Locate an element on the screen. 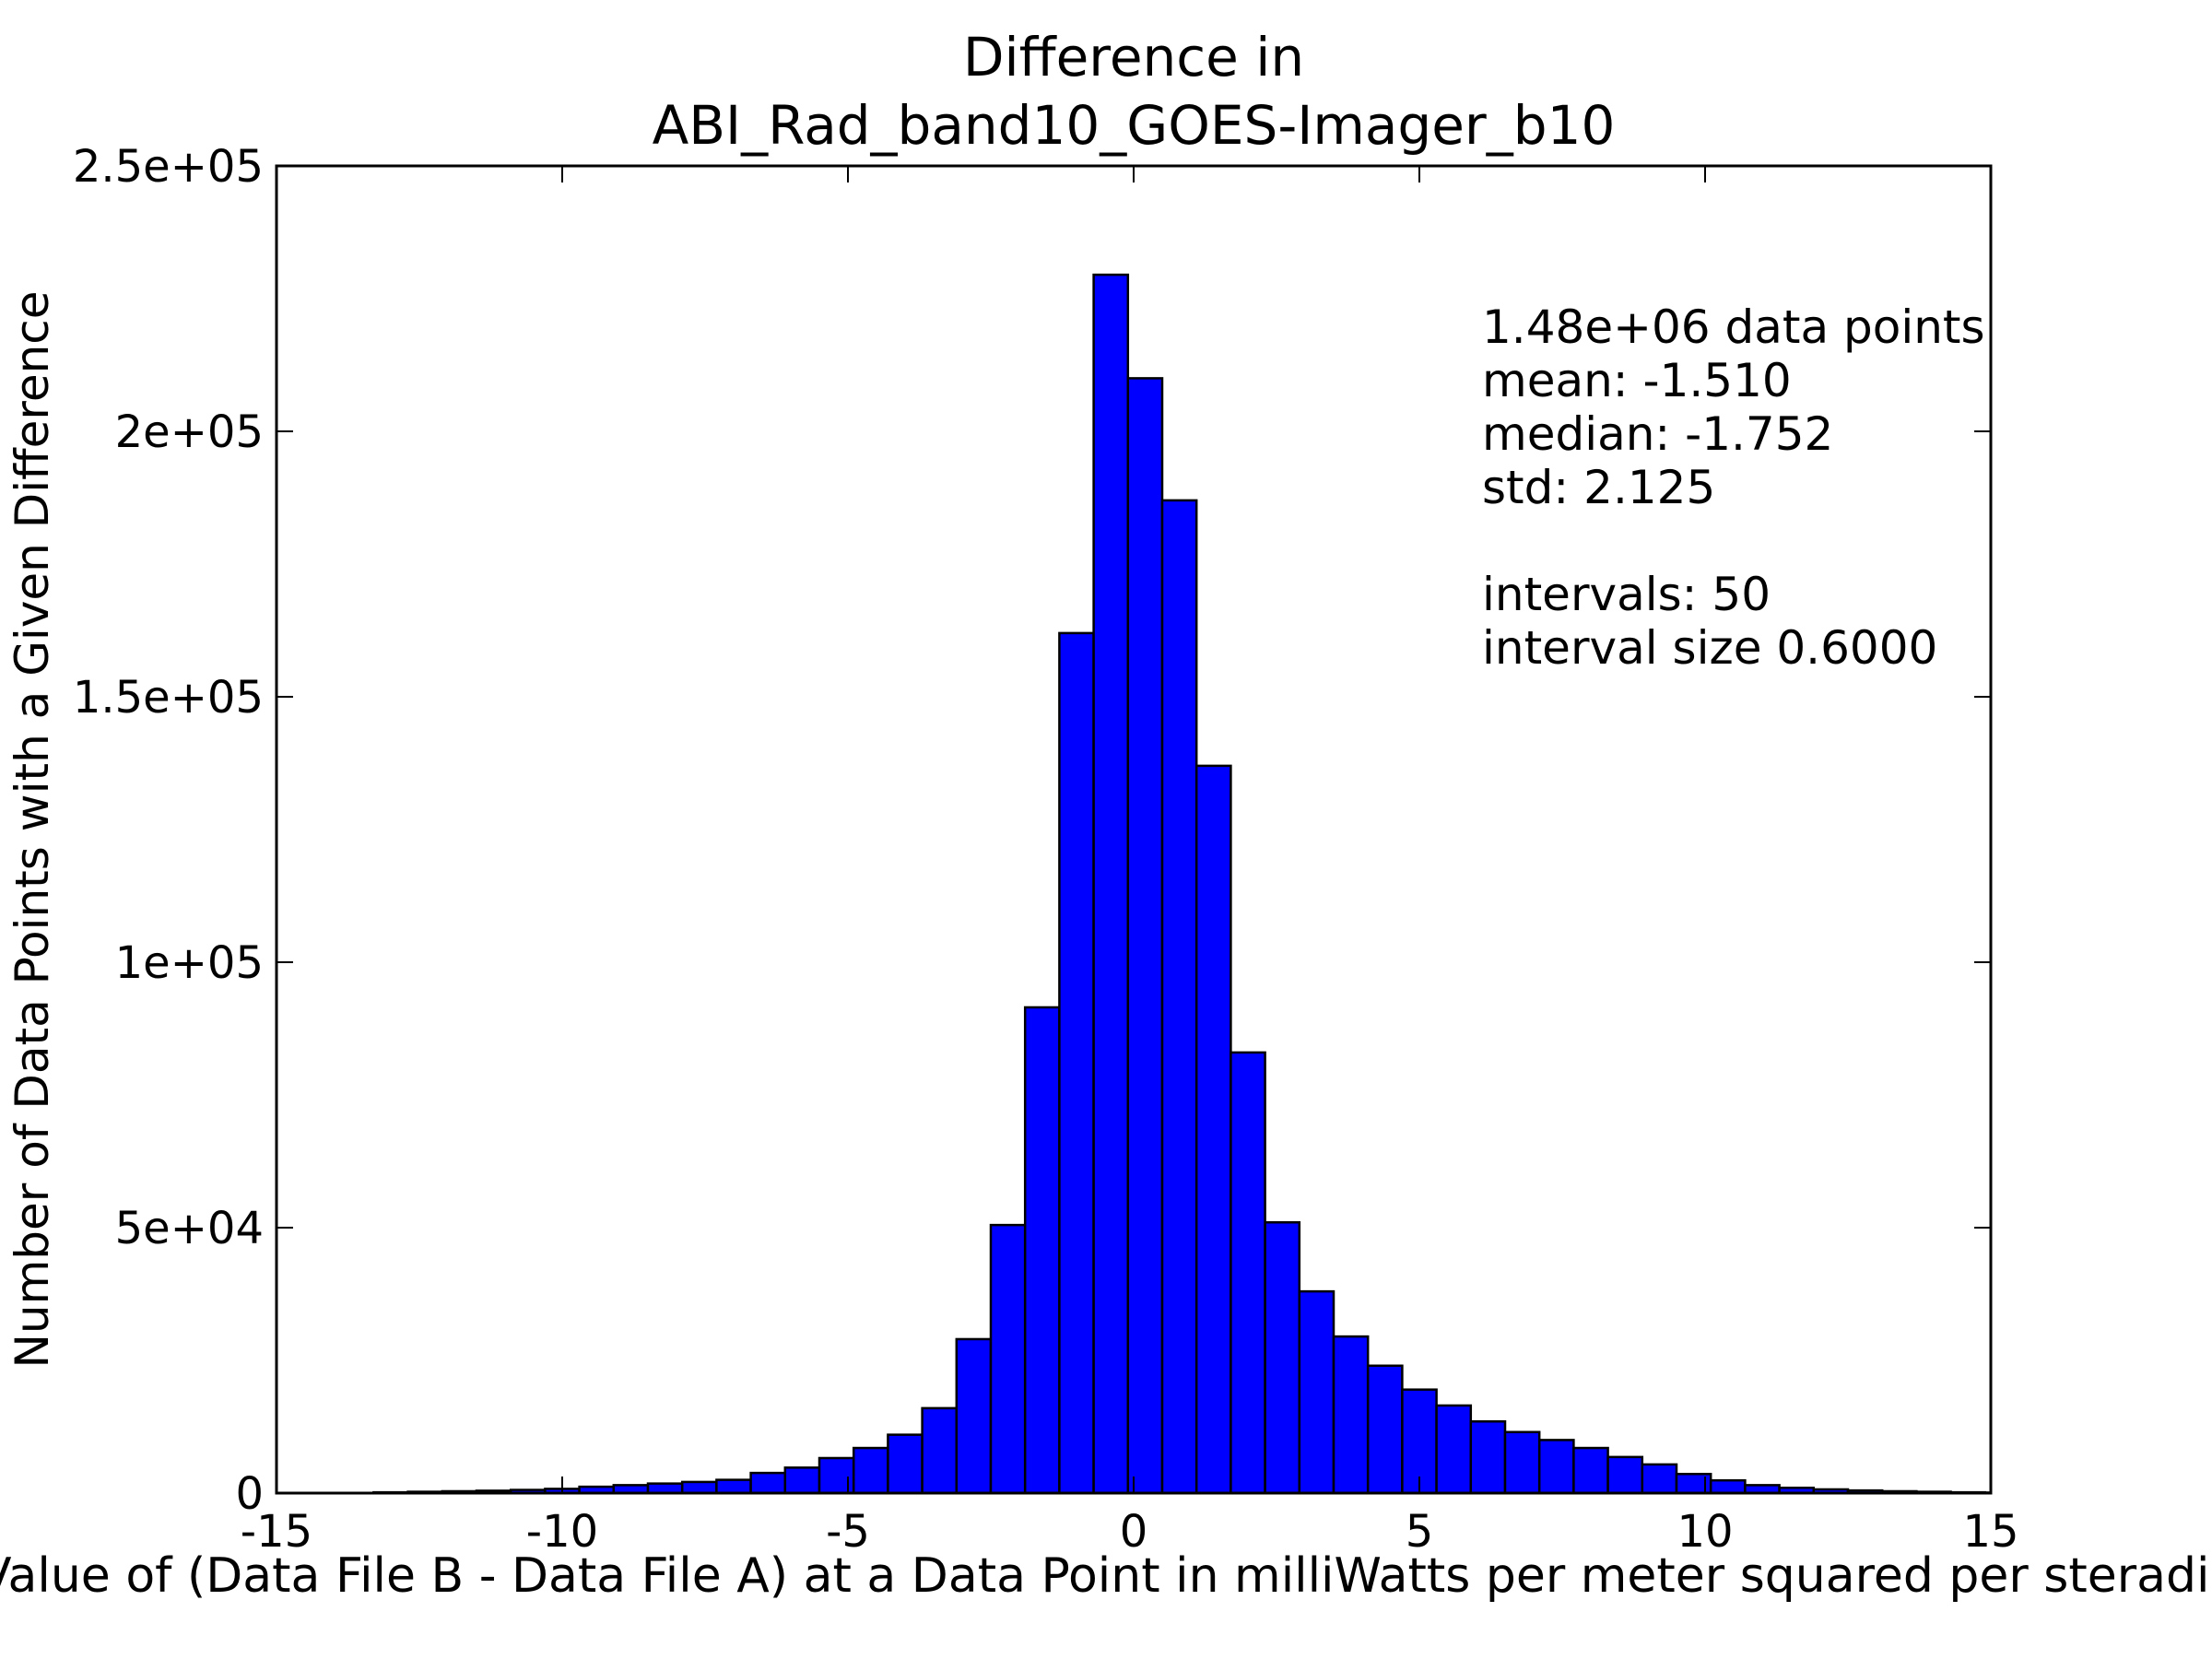 This screenshot has height=1659, width=2212. x-axis-tick-labels: -15 -10 -5 0 5 10 15 is located at coordinates (1130, 1532).